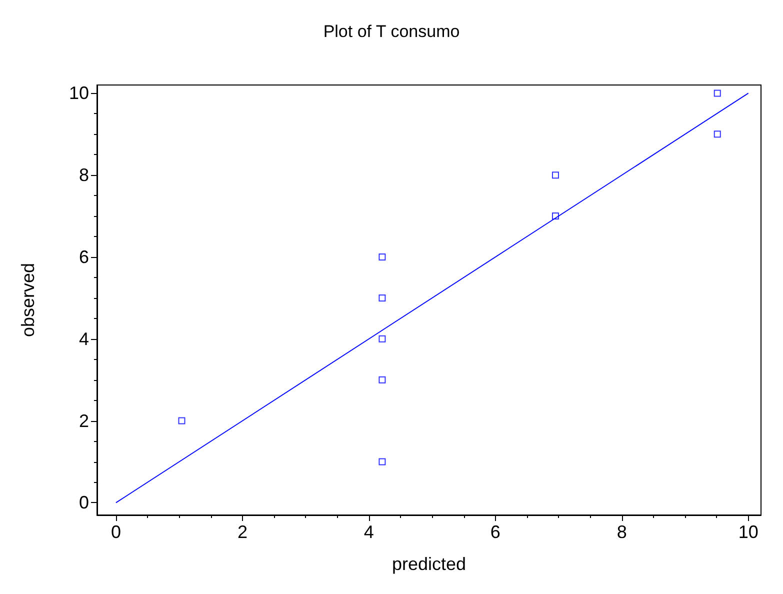 The height and width of the screenshot is (594, 783). I want to click on chart-title: Plot of T consumo, so click(391, 31).